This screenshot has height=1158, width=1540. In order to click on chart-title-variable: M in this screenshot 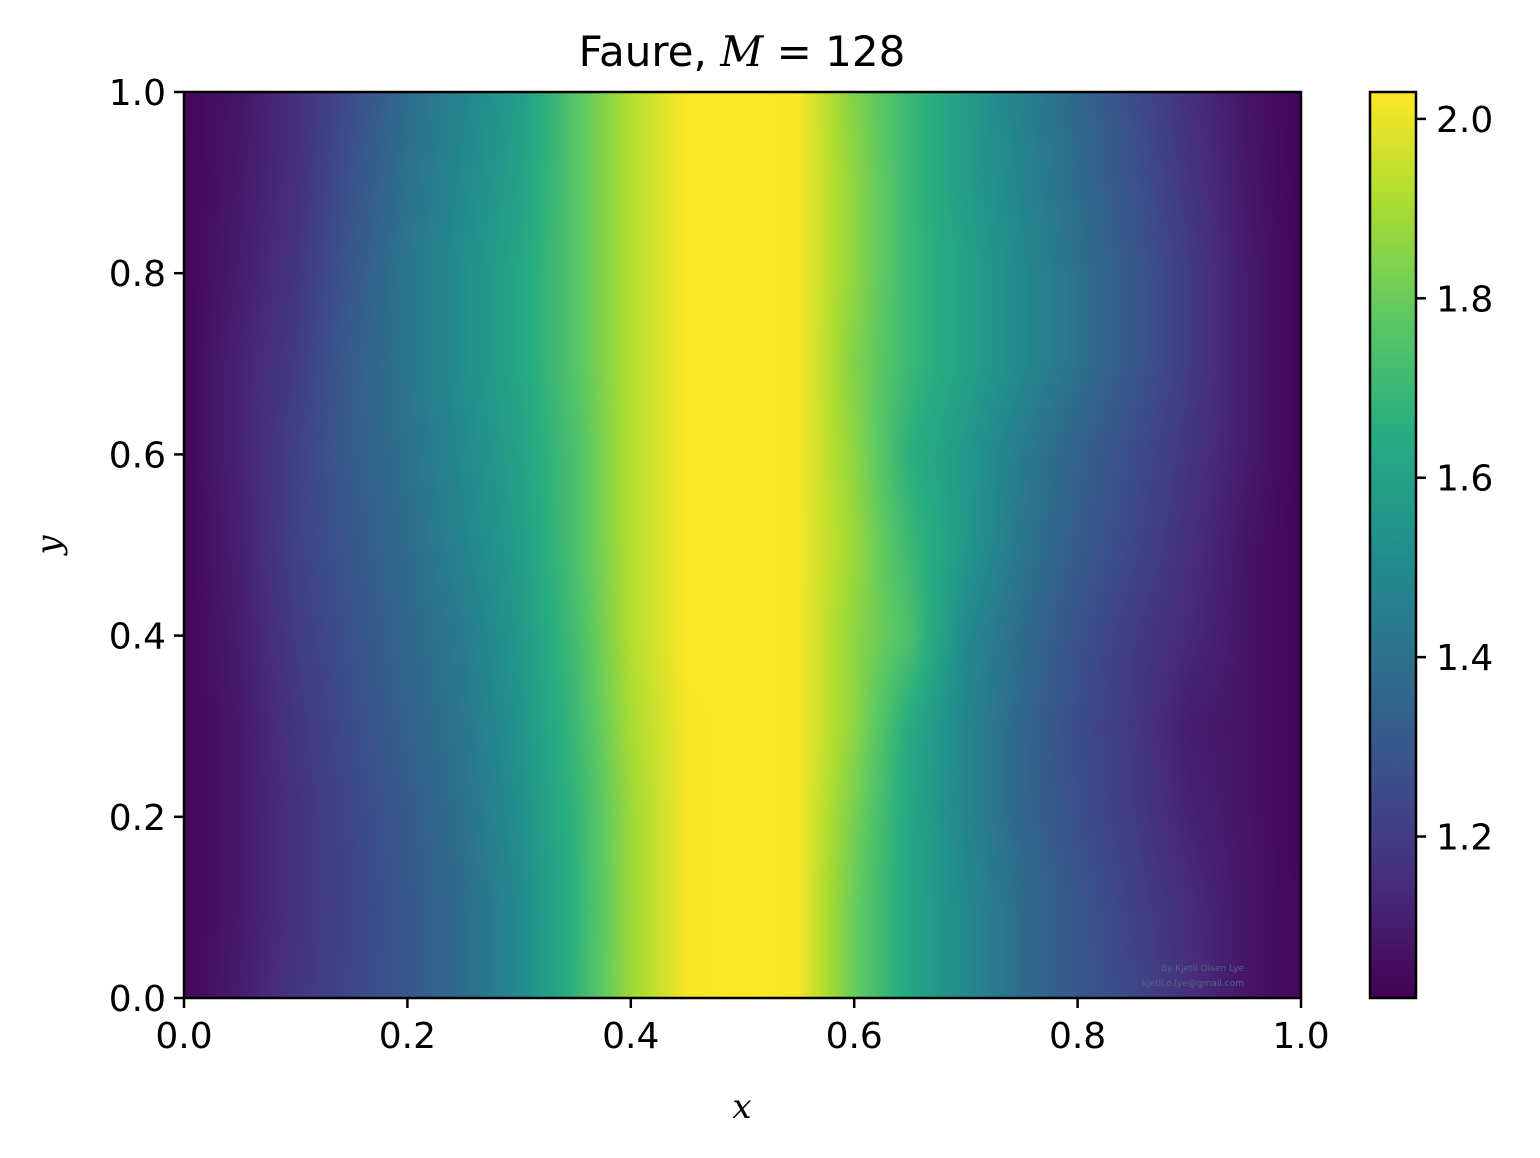, I will do `click(741, 51)`.